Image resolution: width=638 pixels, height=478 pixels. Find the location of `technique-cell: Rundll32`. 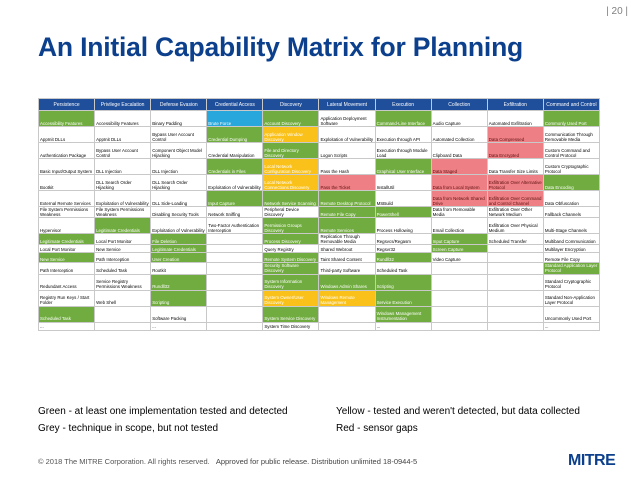

technique-cell: Rundll32 is located at coordinates (179, 282).